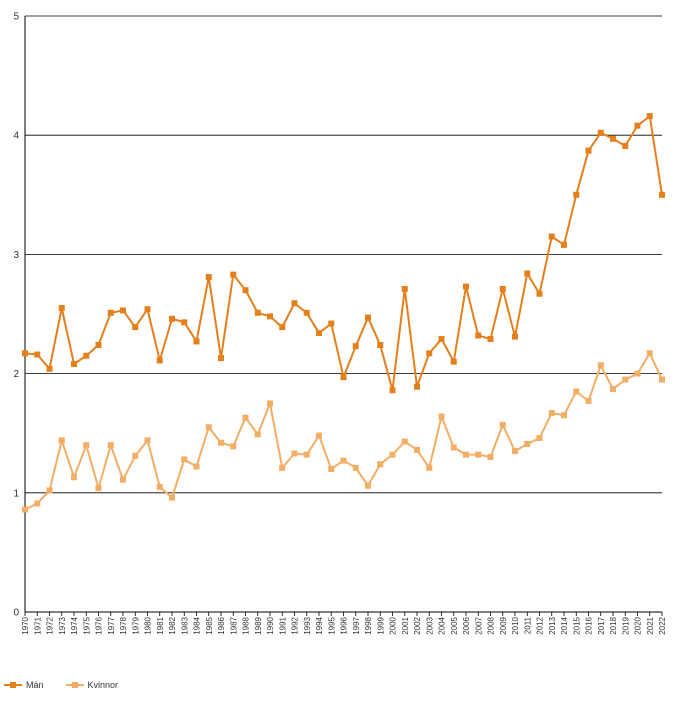 The height and width of the screenshot is (706, 685). I want to click on legend-item-kvinnor: Kvinnor, so click(91, 685).